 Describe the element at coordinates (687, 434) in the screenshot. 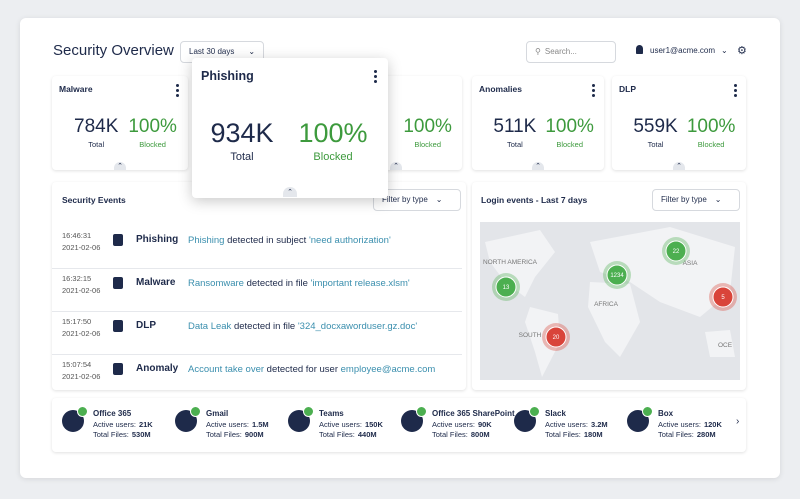

I see `total-files: Total Files: 280M` at that location.